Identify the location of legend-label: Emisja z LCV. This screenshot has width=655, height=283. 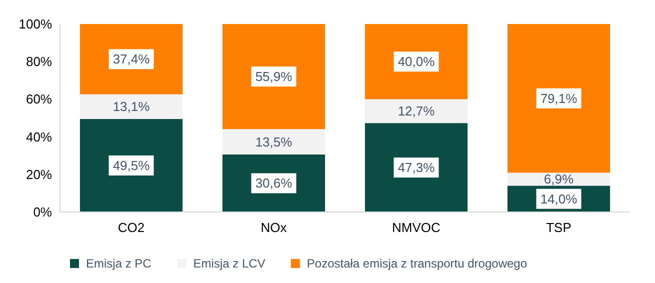
(229, 263).